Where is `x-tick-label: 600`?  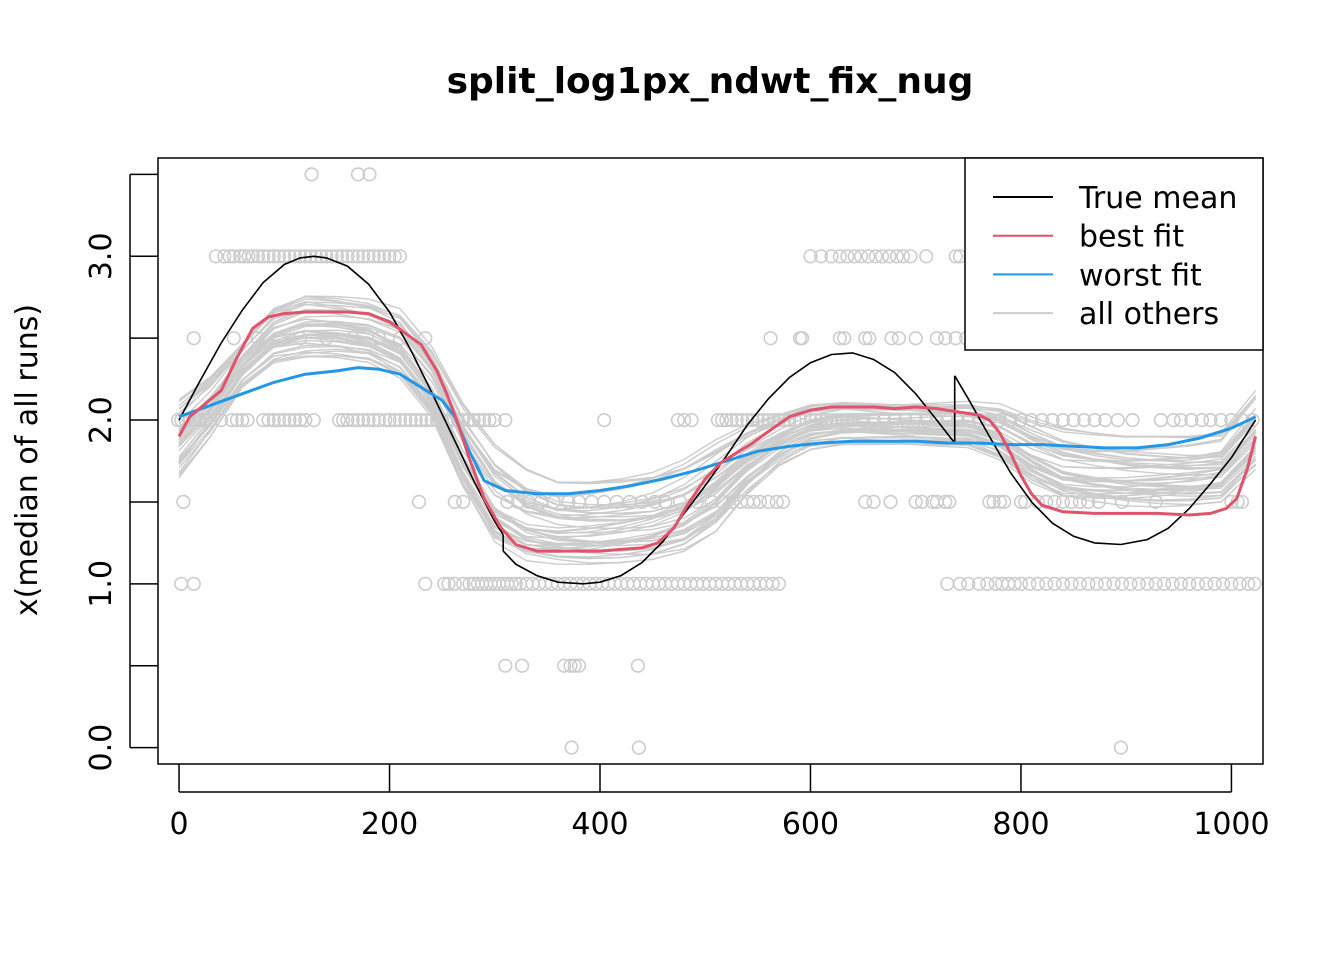
x-tick-label: 600 is located at coordinates (810, 824).